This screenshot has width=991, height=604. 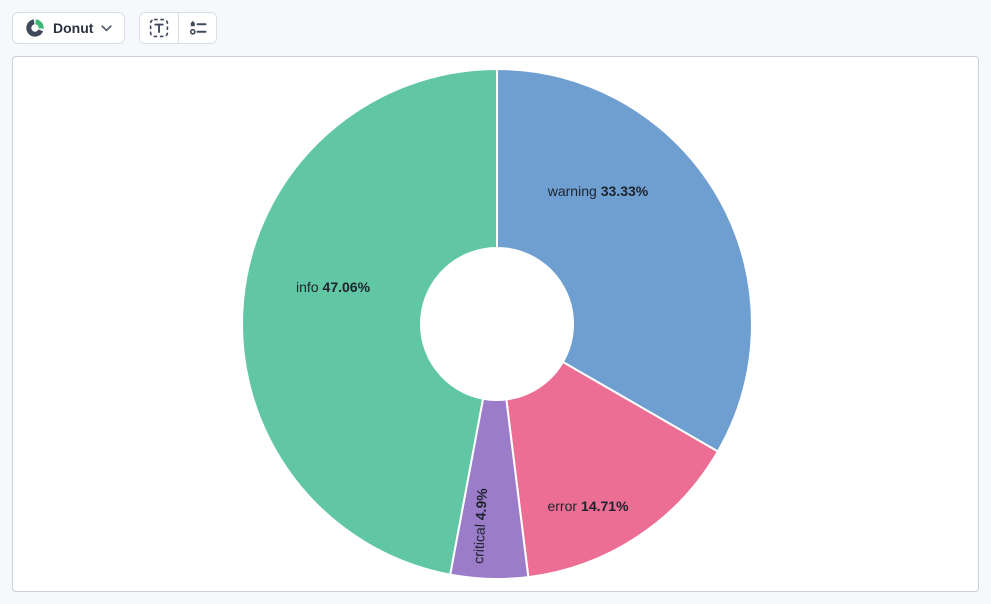 I want to click on donut-chart-icon, so click(x=35, y=28).